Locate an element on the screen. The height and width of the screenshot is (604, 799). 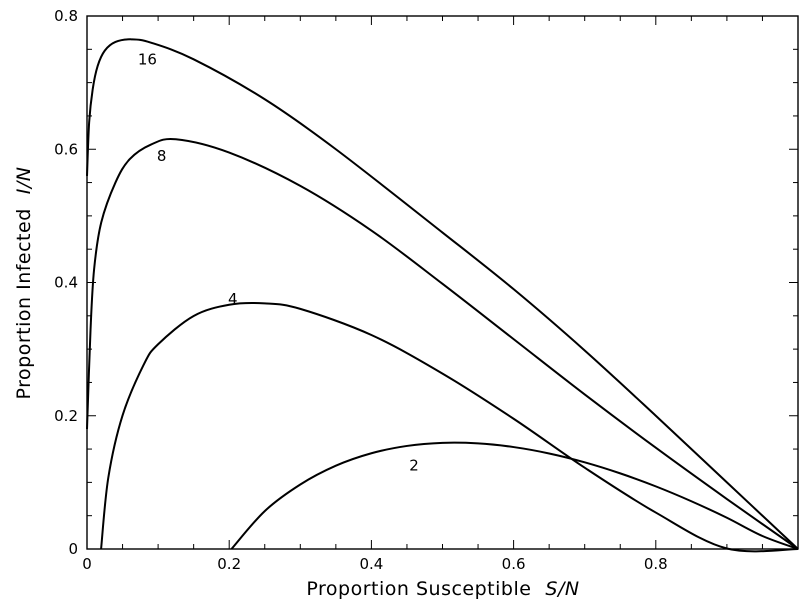
x-axis-variable: S/N is located at coordinates (562, 589).